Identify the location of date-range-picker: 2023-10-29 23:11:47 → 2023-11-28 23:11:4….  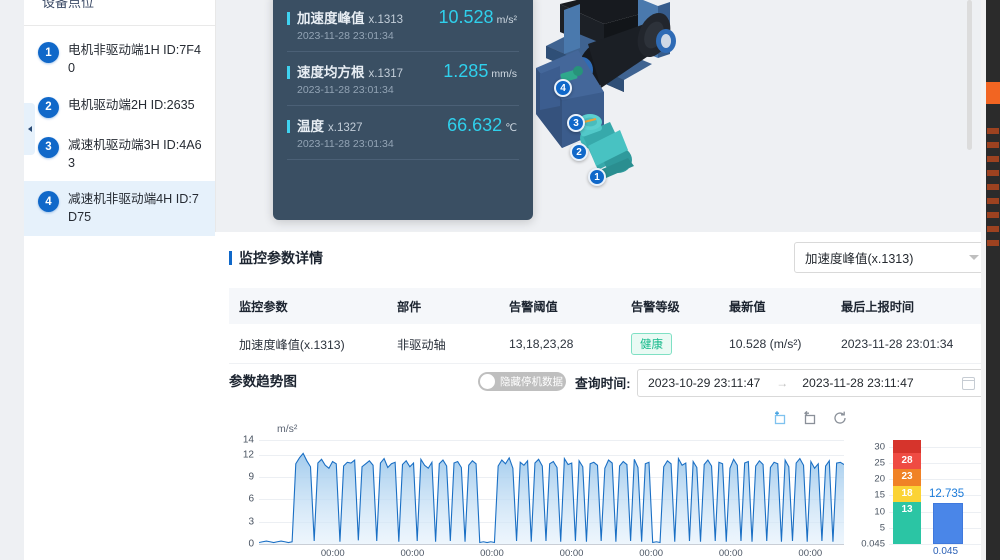
(811, 383).